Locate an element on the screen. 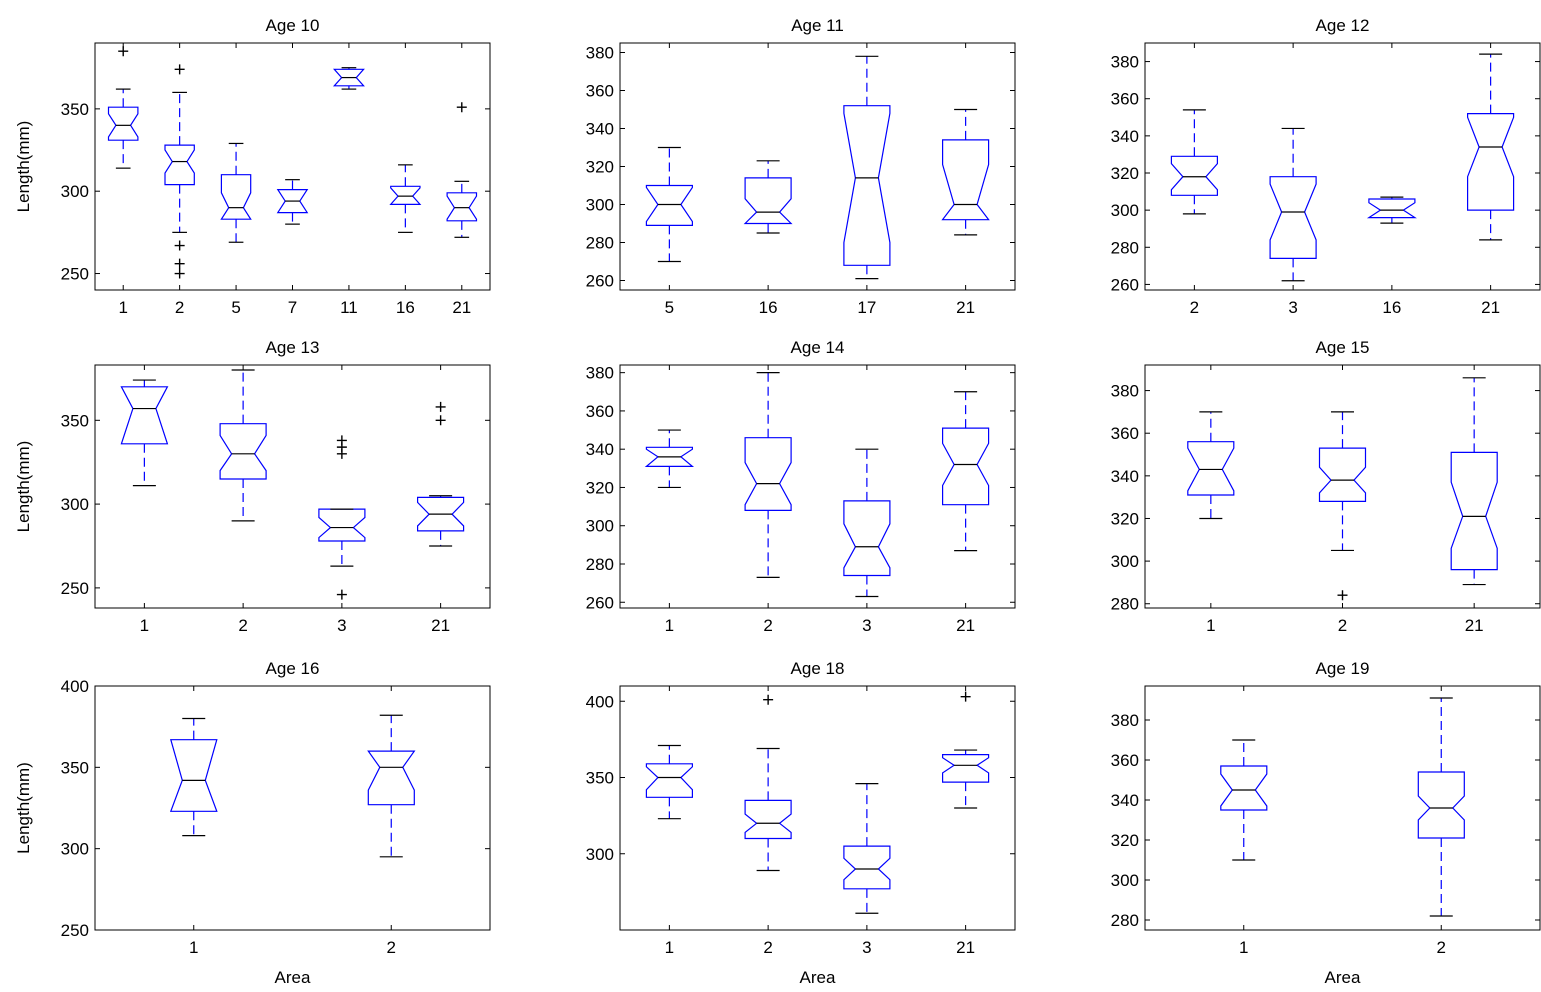  subplot-4: Age 13 250 300 350 1 2 3 21 Length(mm) is located at coordinates (252, 486).